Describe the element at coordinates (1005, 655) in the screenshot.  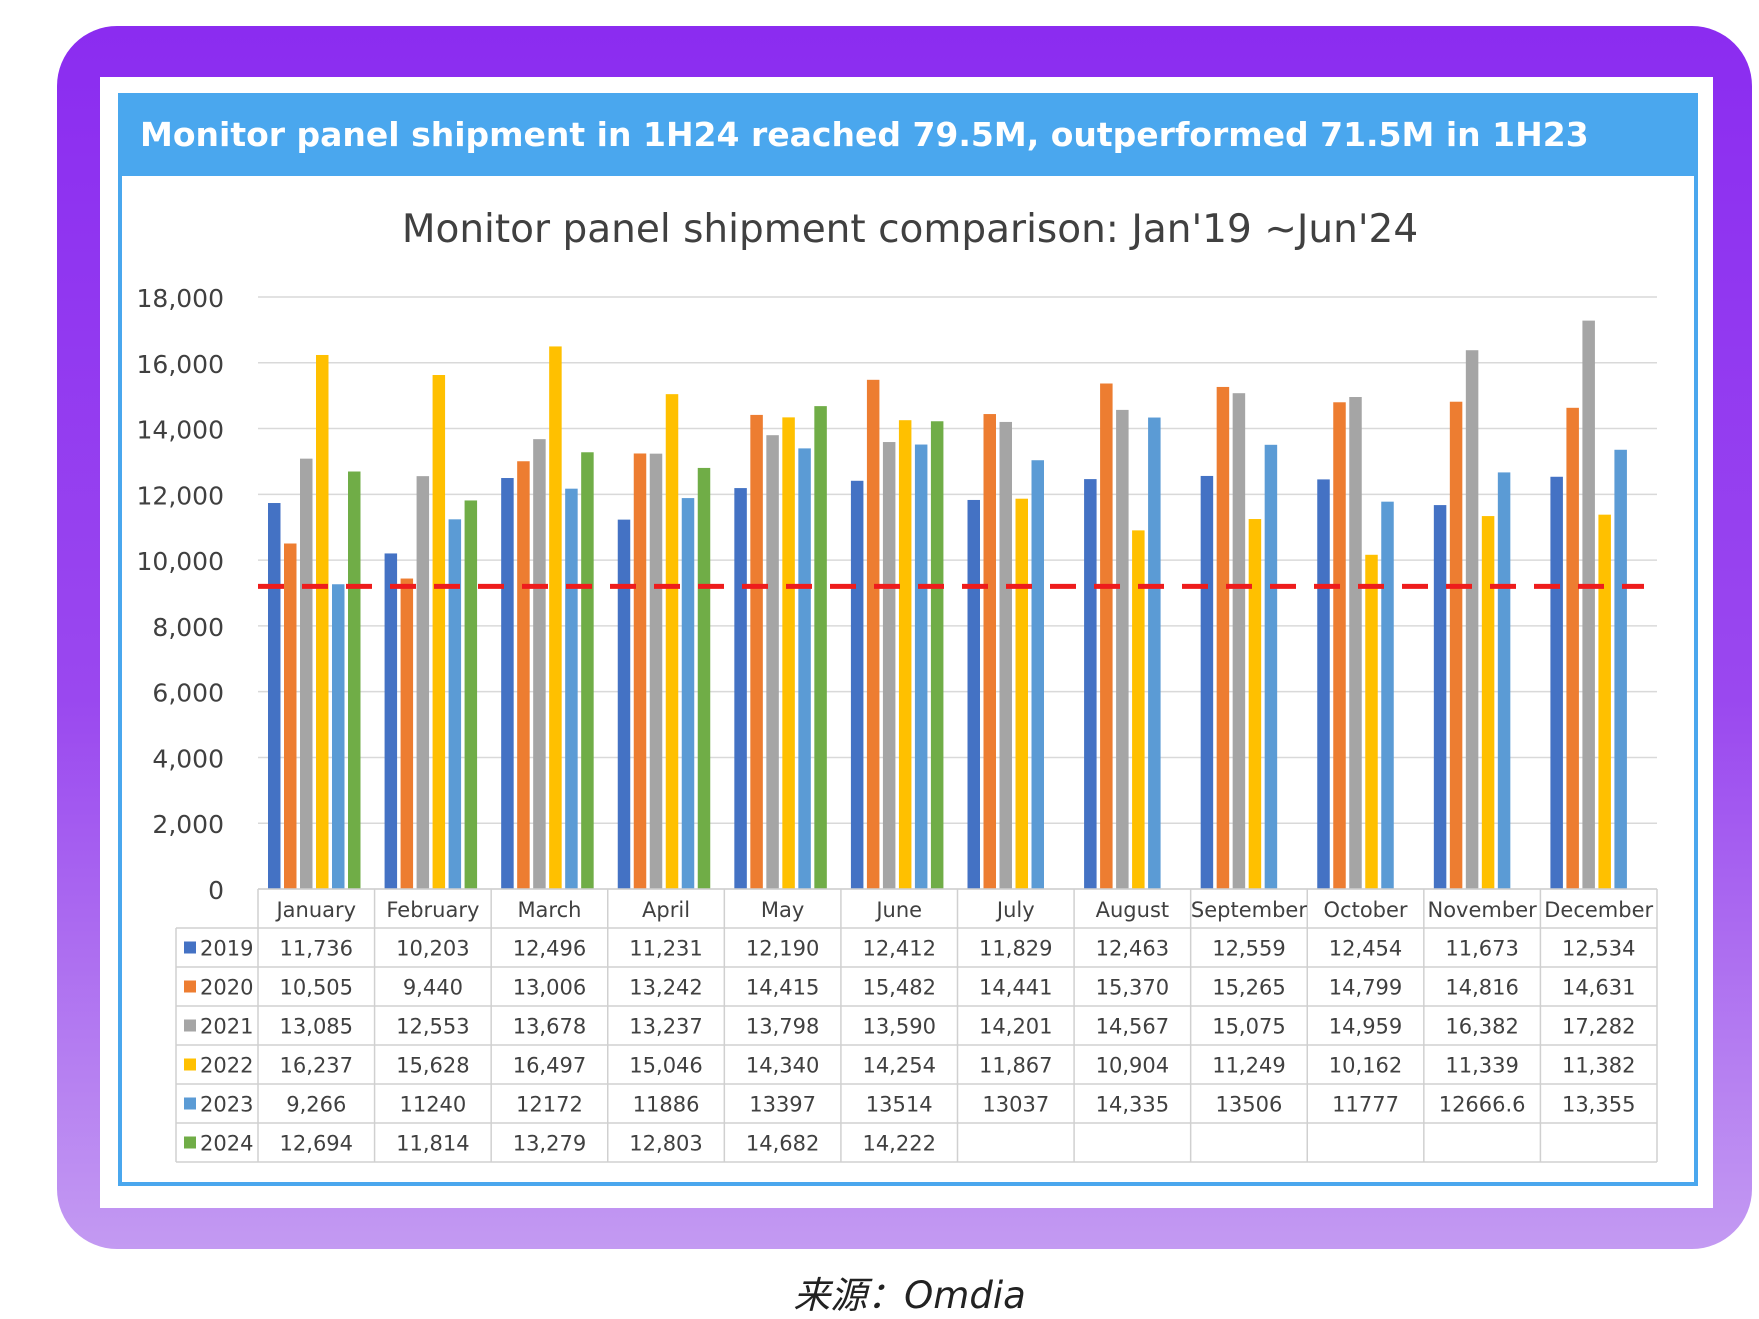
I see `bar-2021-july` at that location.